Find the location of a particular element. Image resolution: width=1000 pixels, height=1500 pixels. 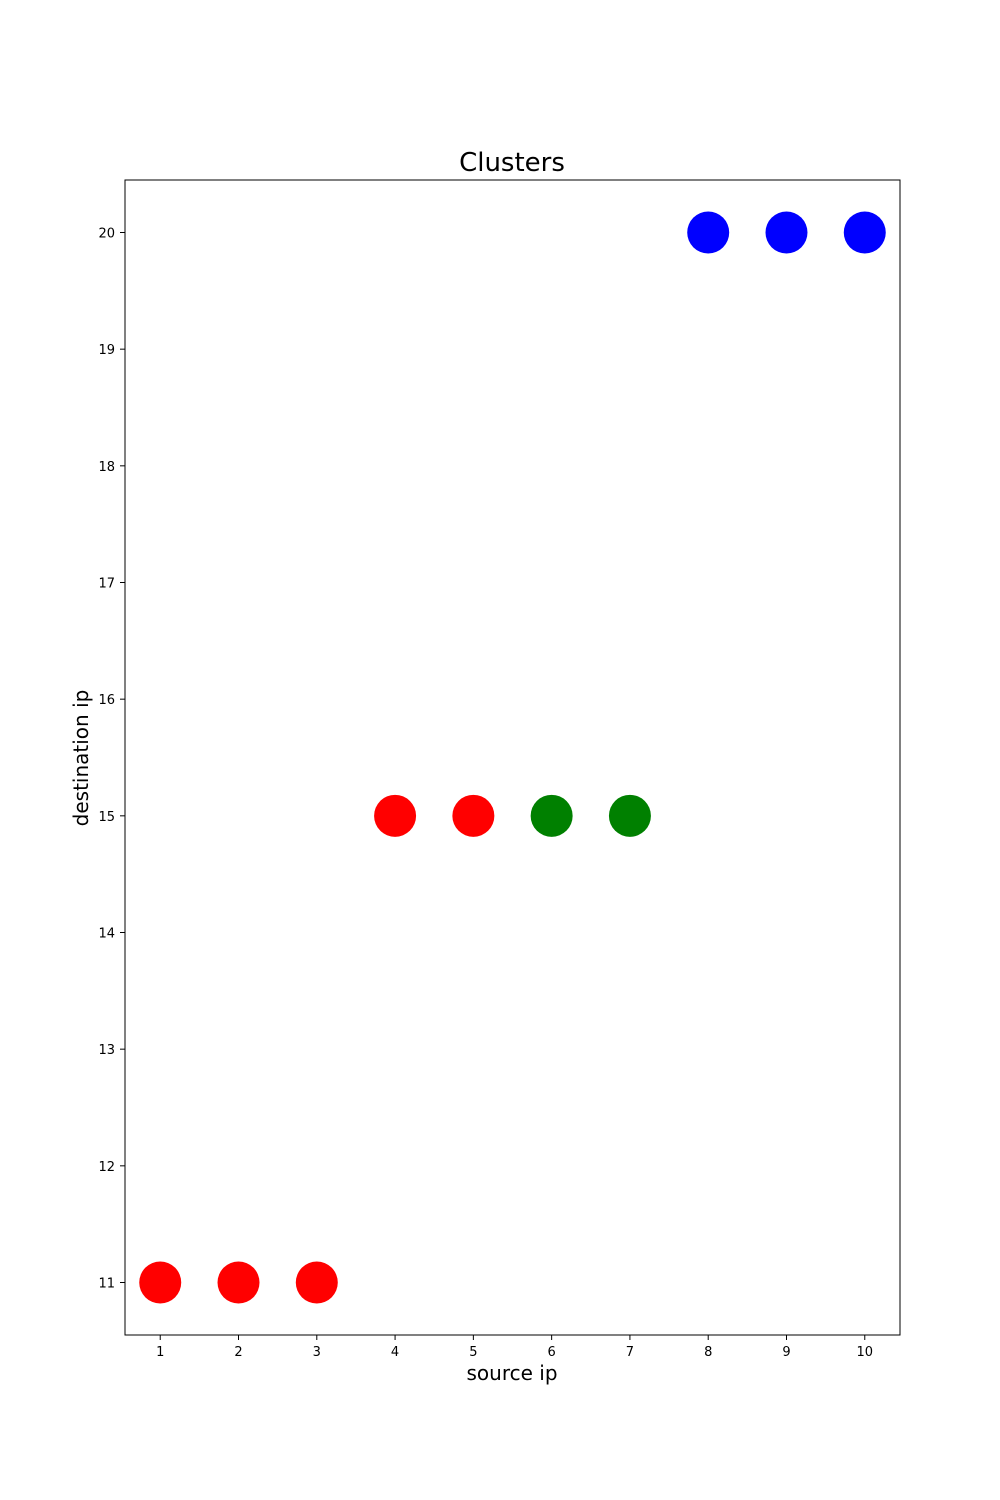

x-tick-label: 4 is located at coordinates (395, 1352).